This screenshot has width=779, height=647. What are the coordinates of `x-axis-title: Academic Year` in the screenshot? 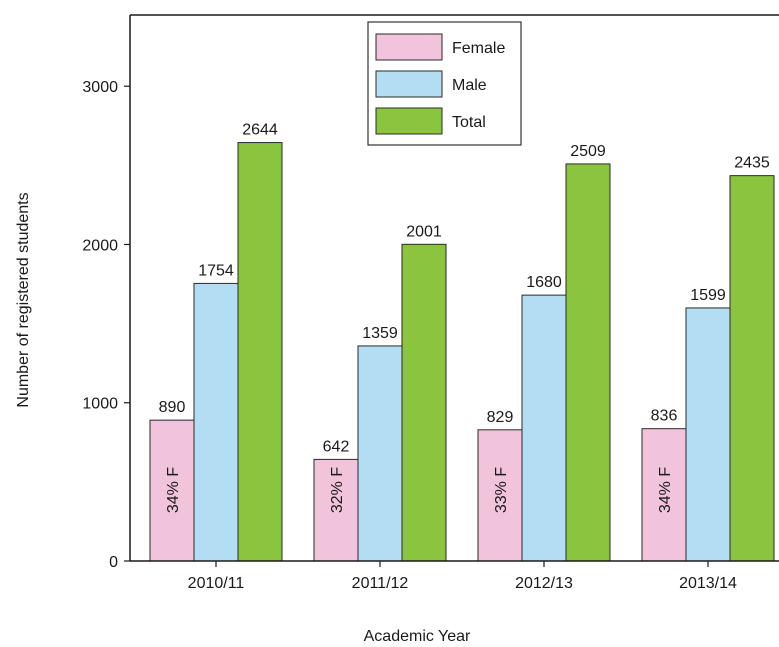 It's located at (417, 636).